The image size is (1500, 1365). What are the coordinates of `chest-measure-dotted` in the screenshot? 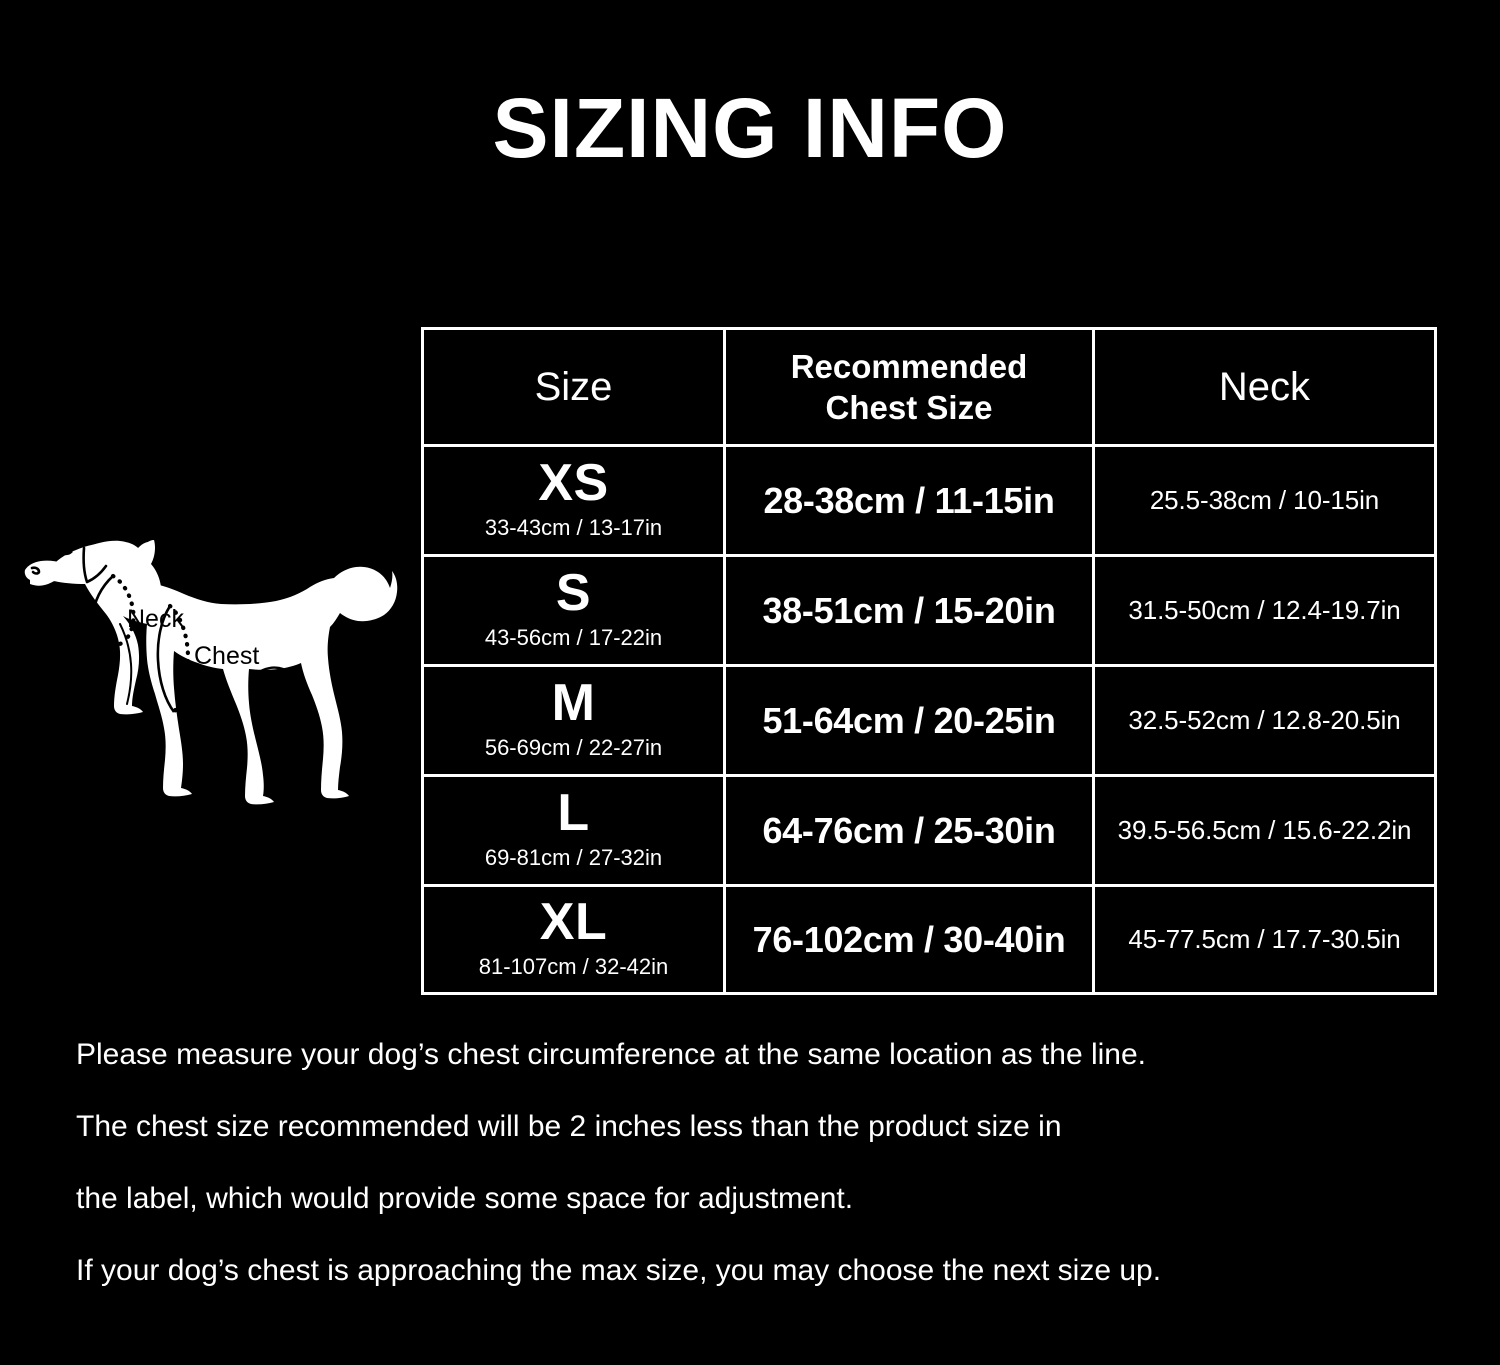 It's located at (179, 659).